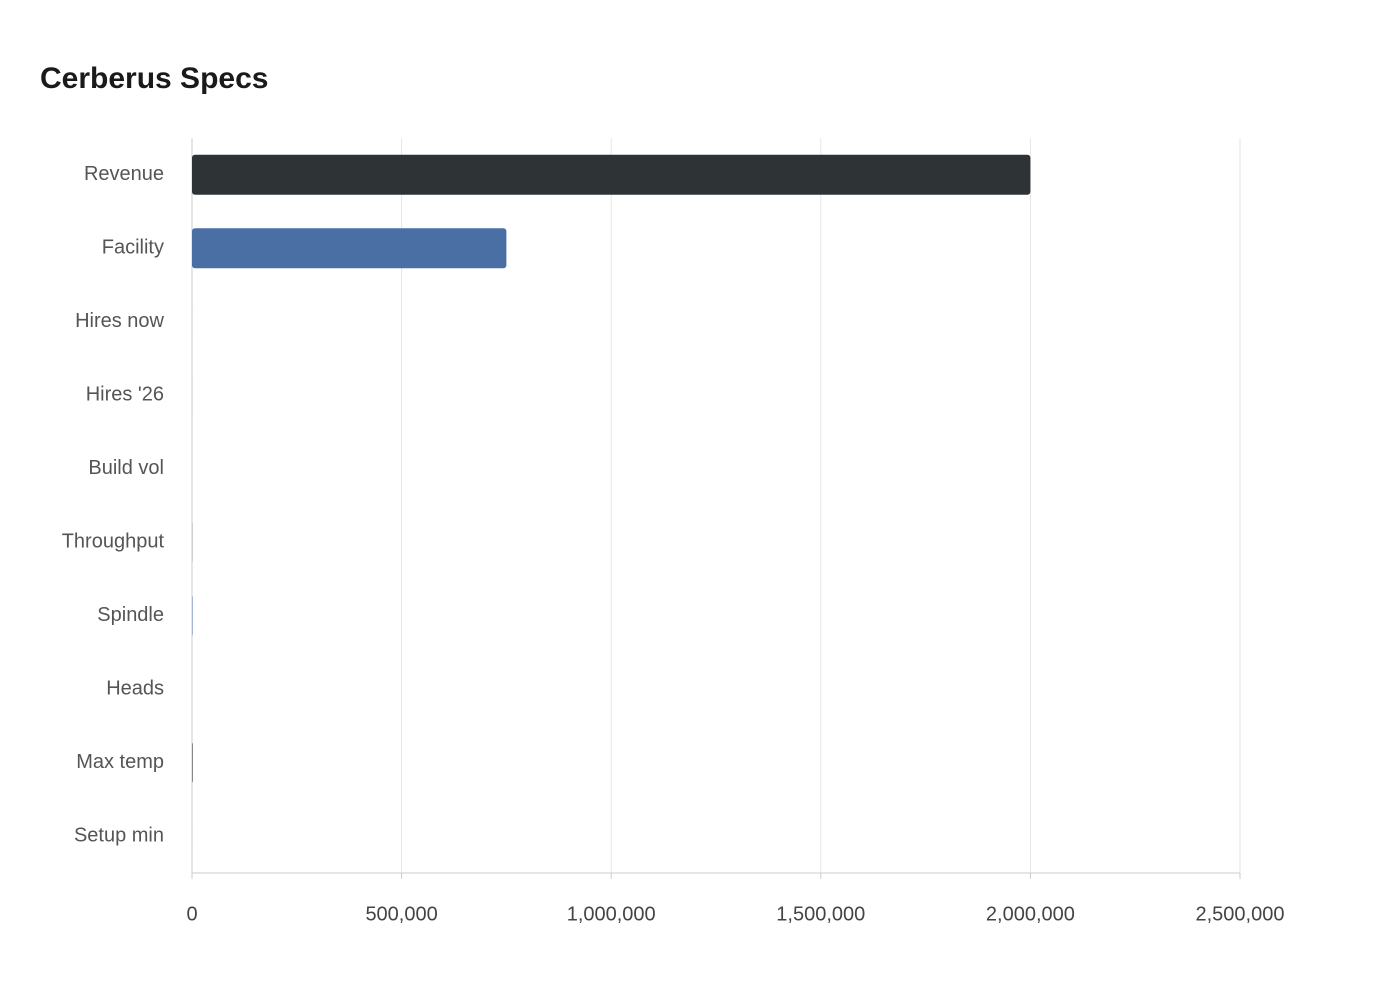  I want to click on y-tick-label: Throughput, so click(113, 542).